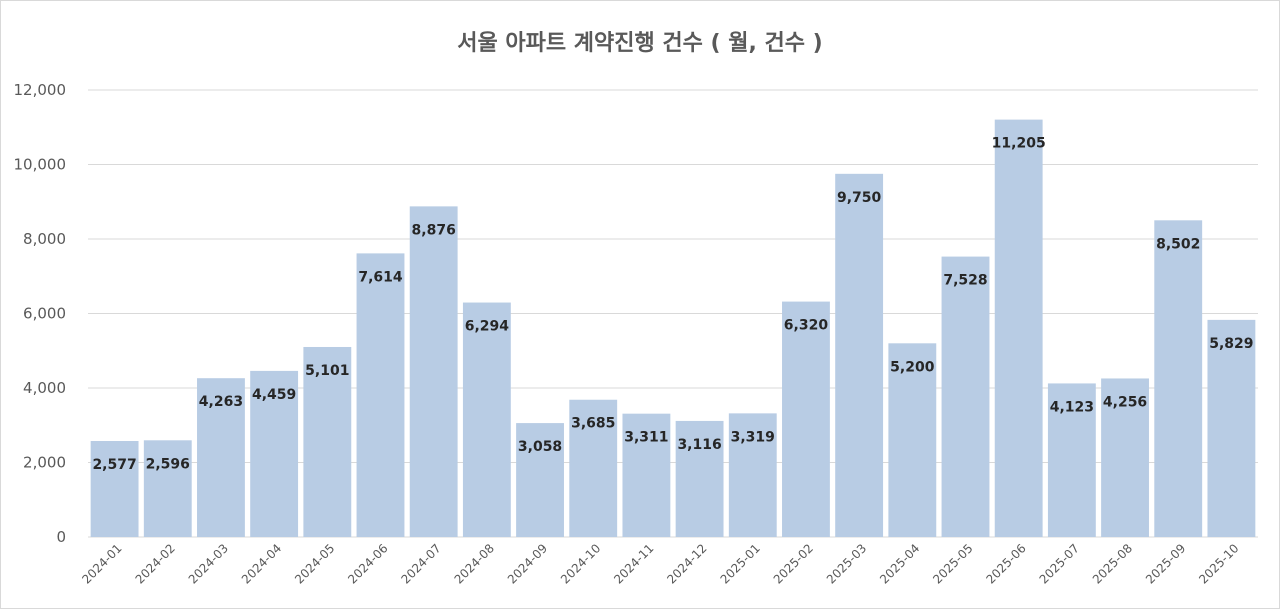 This screenshot has height=609, width=1280. Describe the element at coordinates (633, 563) in the screenshot. I see `x-tick-label: 2024-11` at that location.